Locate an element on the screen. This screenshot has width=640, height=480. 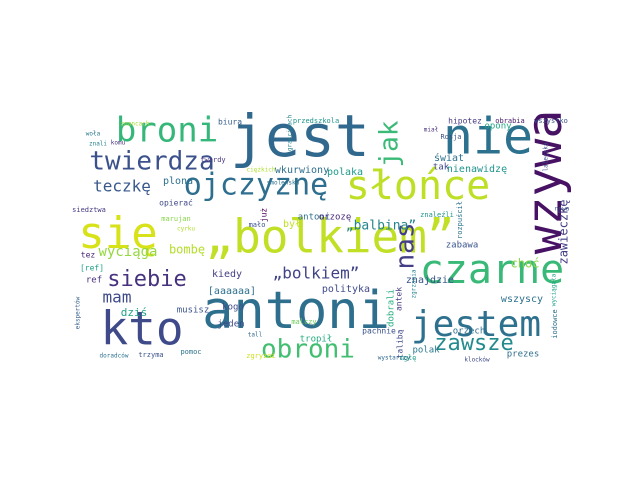
word-93: graścicach is located at coordinates (290, 133).